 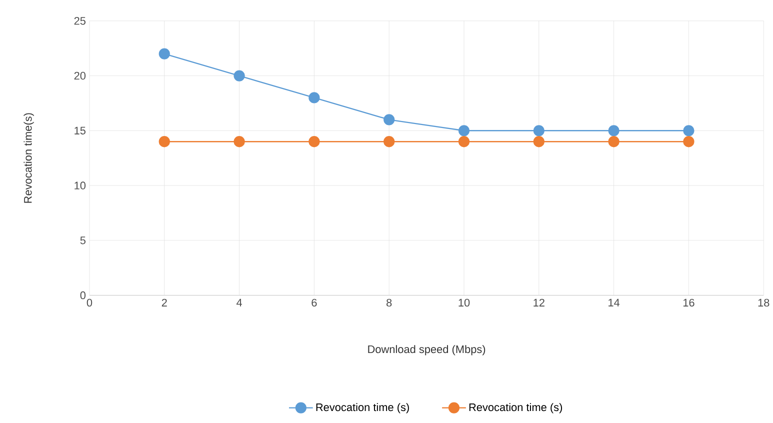 What do you see at coordinates (83, 296) in the screenshot?
I see `y-tick-label: 0` at bounding box center [83, 296].